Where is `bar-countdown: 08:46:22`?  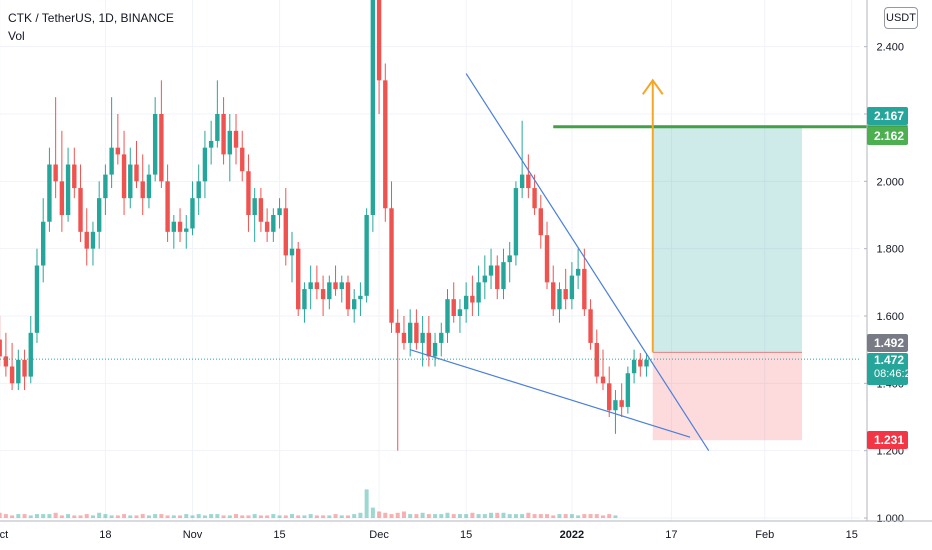 bar-countdown: 08:46:22 is located at coordinates (895, 374).